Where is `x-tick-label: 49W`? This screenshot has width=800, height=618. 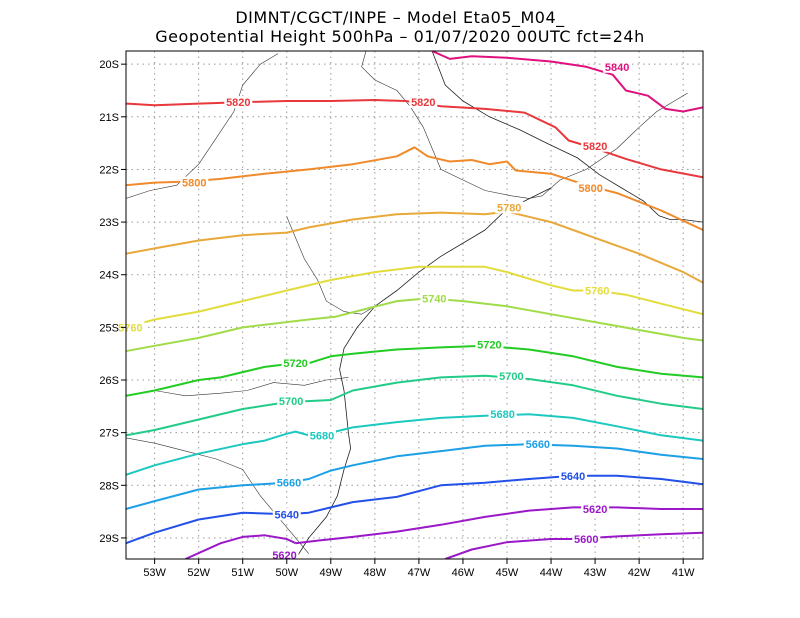 x-tick-label: 49W is located at coordinates (331, 573).